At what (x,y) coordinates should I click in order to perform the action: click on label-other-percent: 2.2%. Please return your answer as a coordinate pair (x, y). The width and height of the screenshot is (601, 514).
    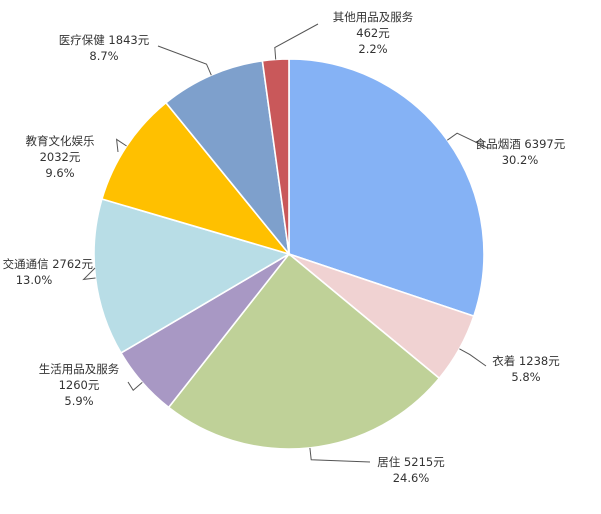
    Looking at the image, I should click on (372, 49).